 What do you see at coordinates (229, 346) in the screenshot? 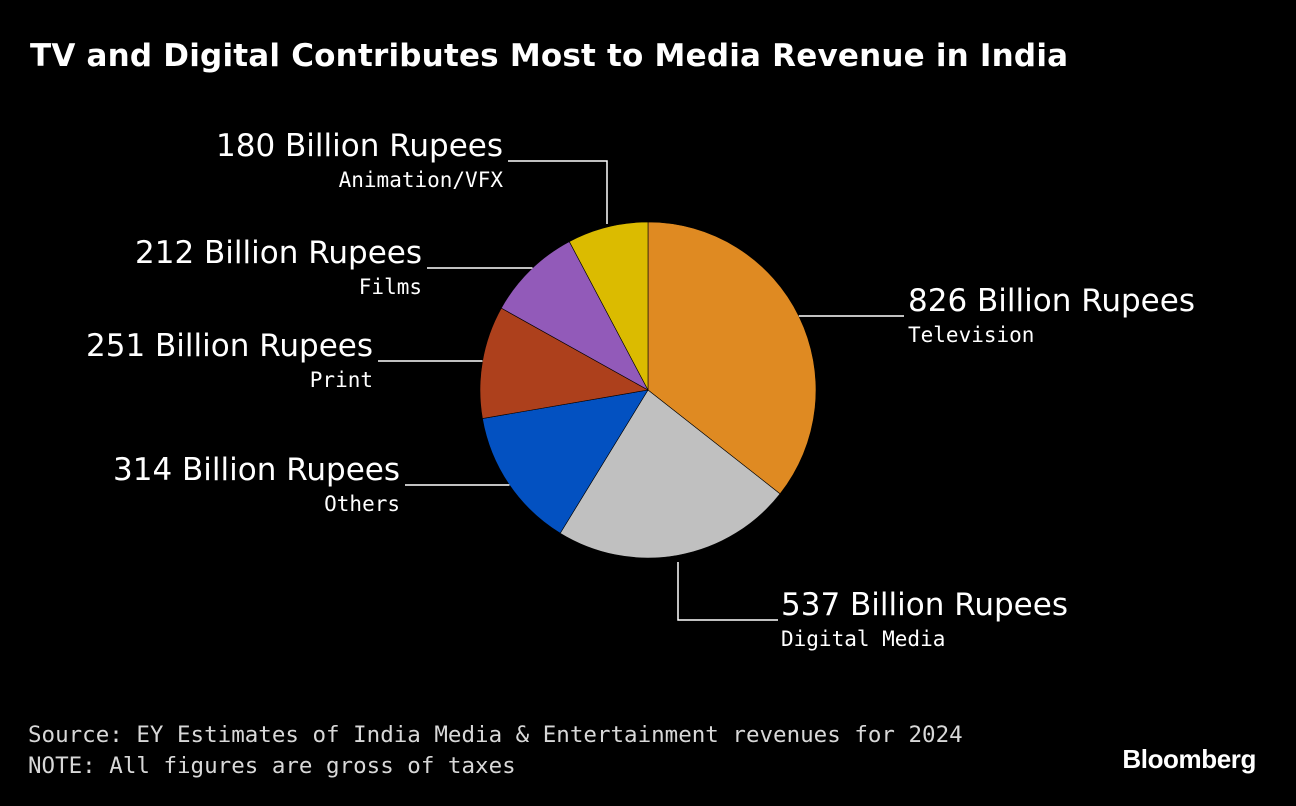
I see `value-label-print: 251 Billion Rupees` at bounding box center [229, 346].